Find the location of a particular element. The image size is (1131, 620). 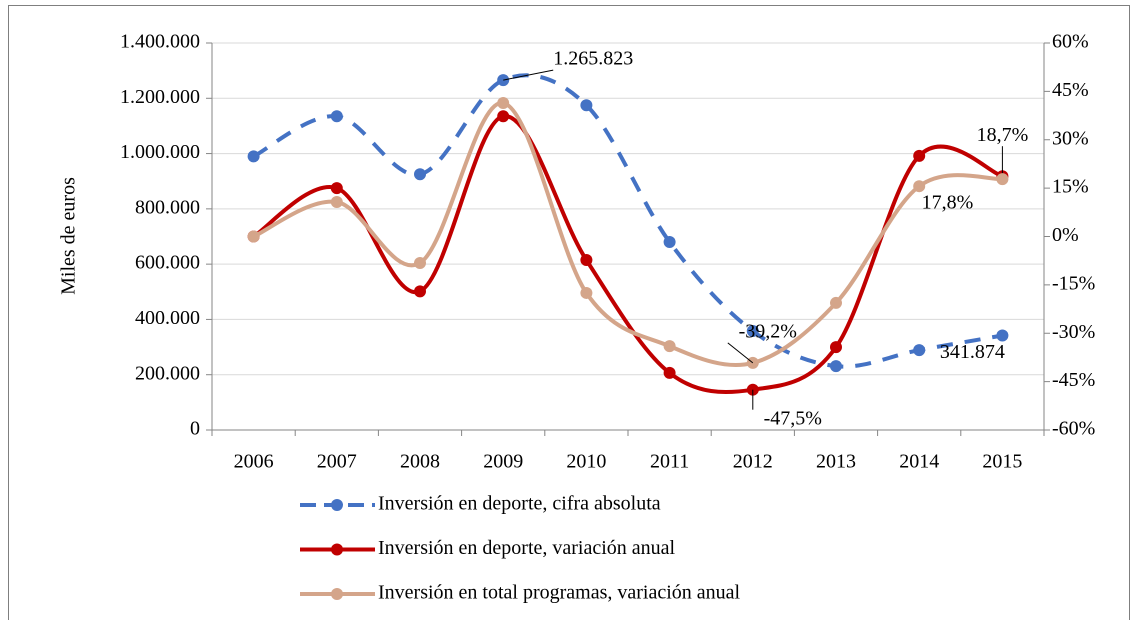

data-label: 17,8% is located at coordinates (948, 203).